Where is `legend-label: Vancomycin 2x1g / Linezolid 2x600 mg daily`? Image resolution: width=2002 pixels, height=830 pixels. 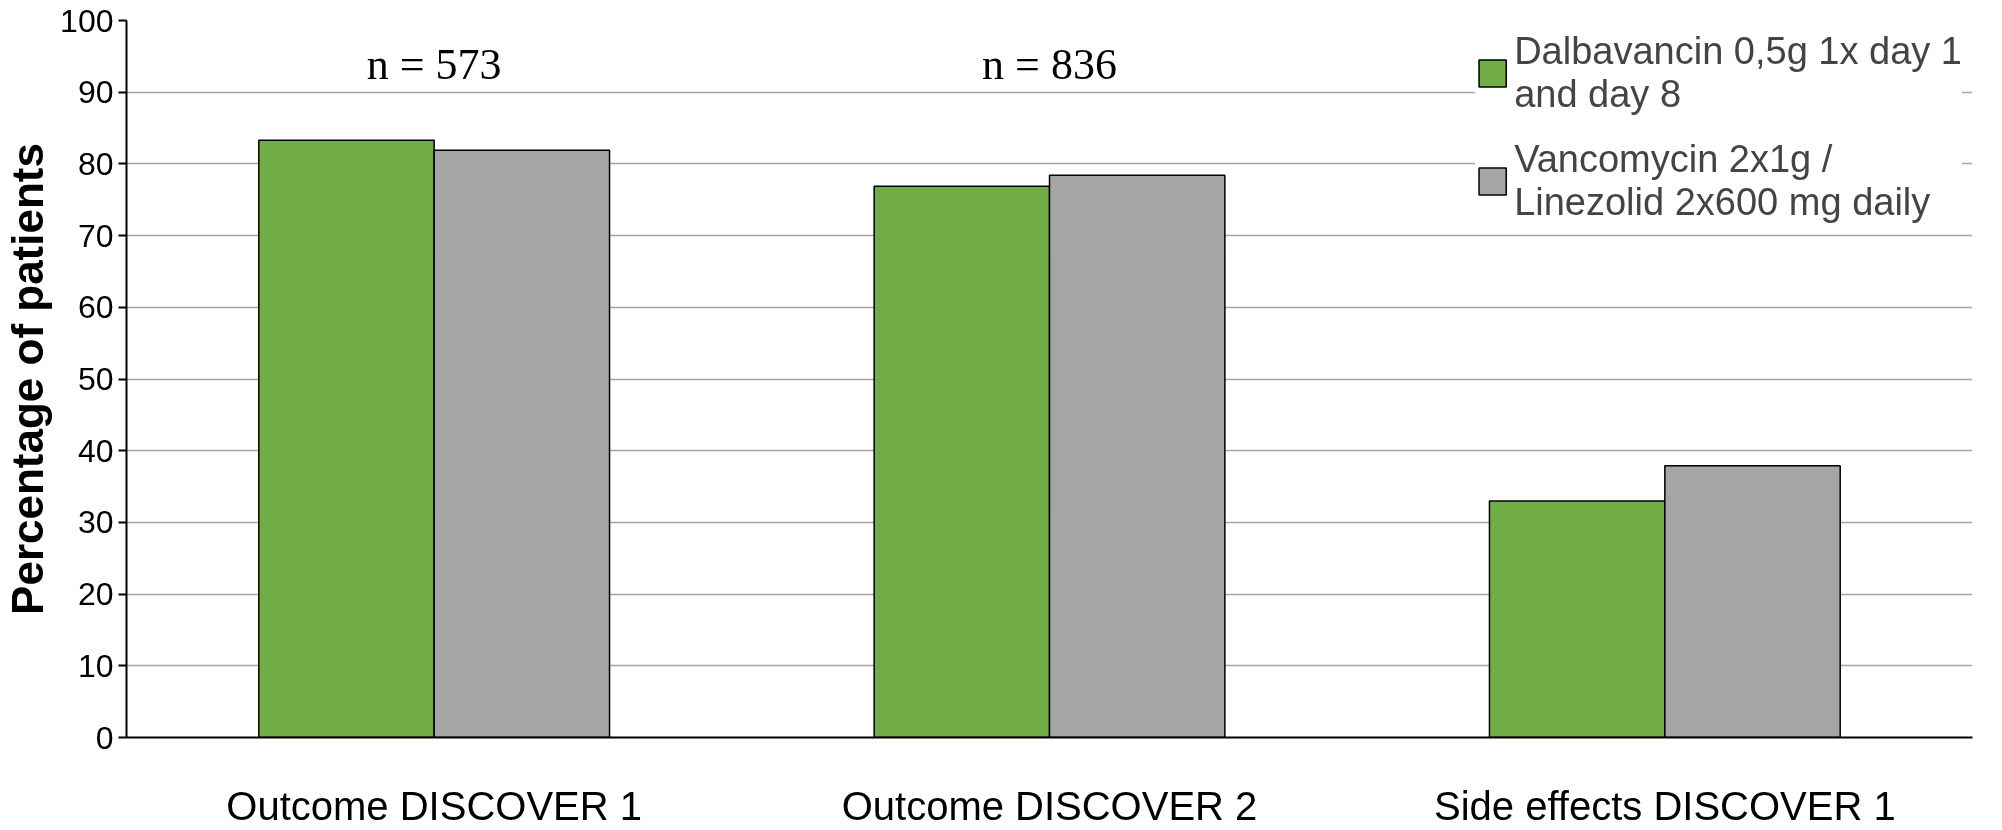
legend-label: Vancomycin 2x1g / Linezolid 2x600 mg daily is located at coordinates (1722, 181).